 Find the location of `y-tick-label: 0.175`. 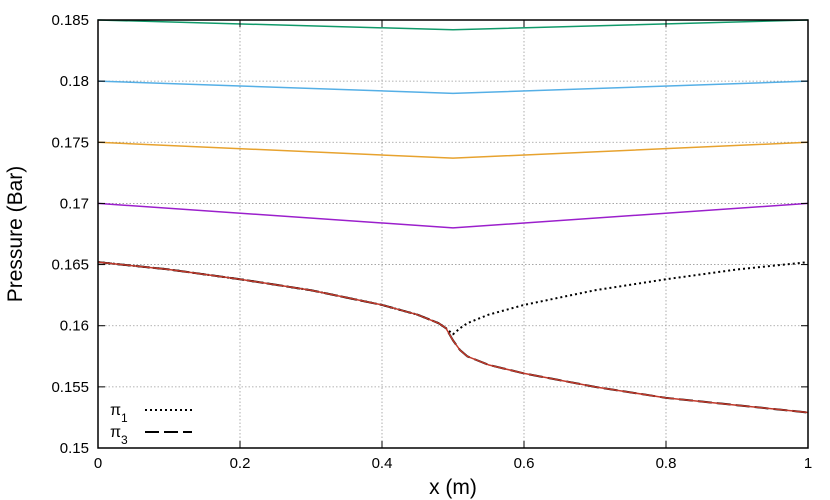

y-tick-label: 0.175 is located at coordinates (70, 142).